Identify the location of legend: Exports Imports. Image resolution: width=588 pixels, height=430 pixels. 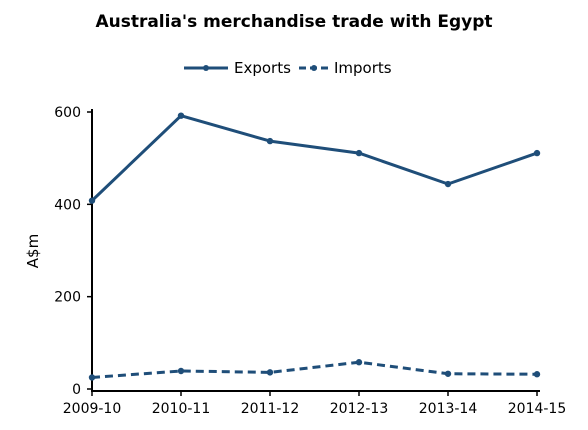
(288, 68).